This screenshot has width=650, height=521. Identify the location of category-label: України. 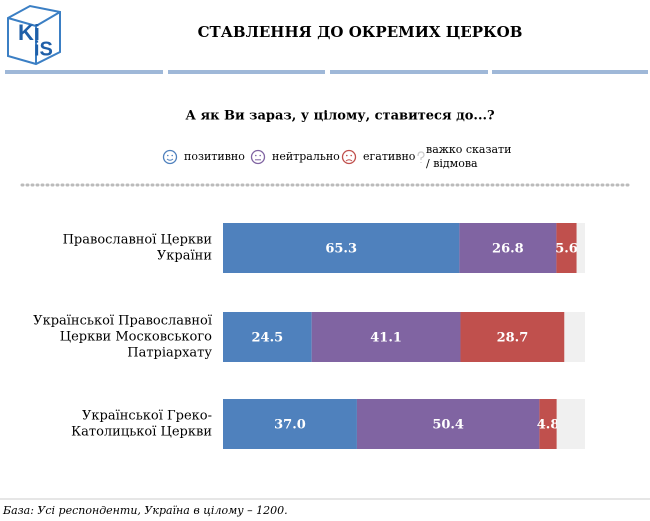
(184, 256).